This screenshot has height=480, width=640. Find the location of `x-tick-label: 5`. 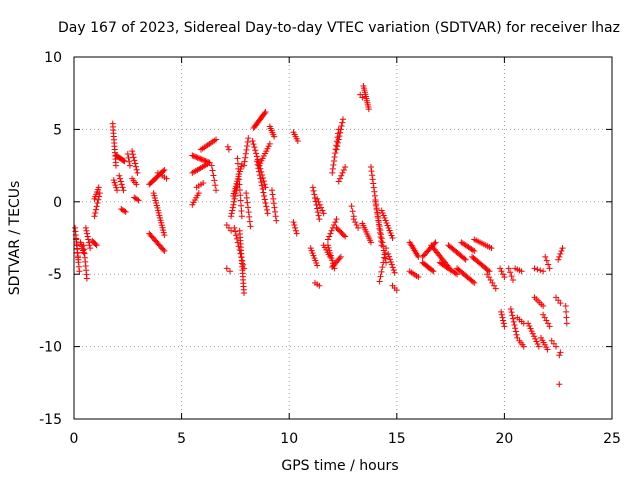

x-tick-label: 5 is located at coordinates (181, 439).